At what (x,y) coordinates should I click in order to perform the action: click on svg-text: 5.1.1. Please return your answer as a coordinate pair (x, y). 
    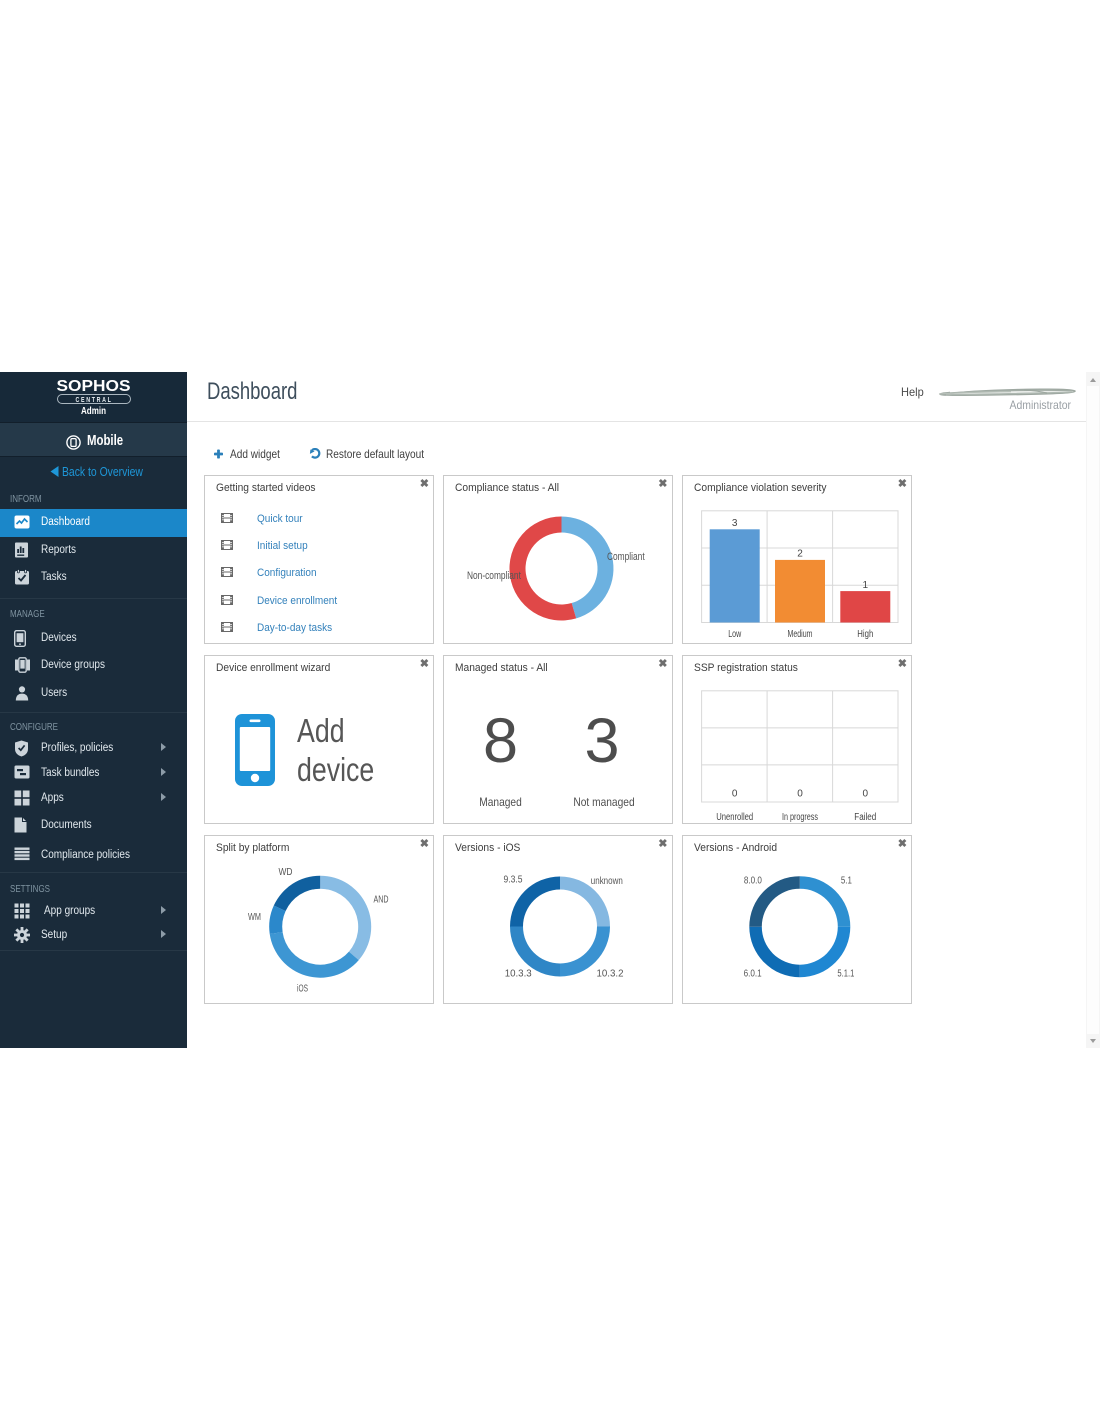
    Looking at the image, I should click on (845, 973).